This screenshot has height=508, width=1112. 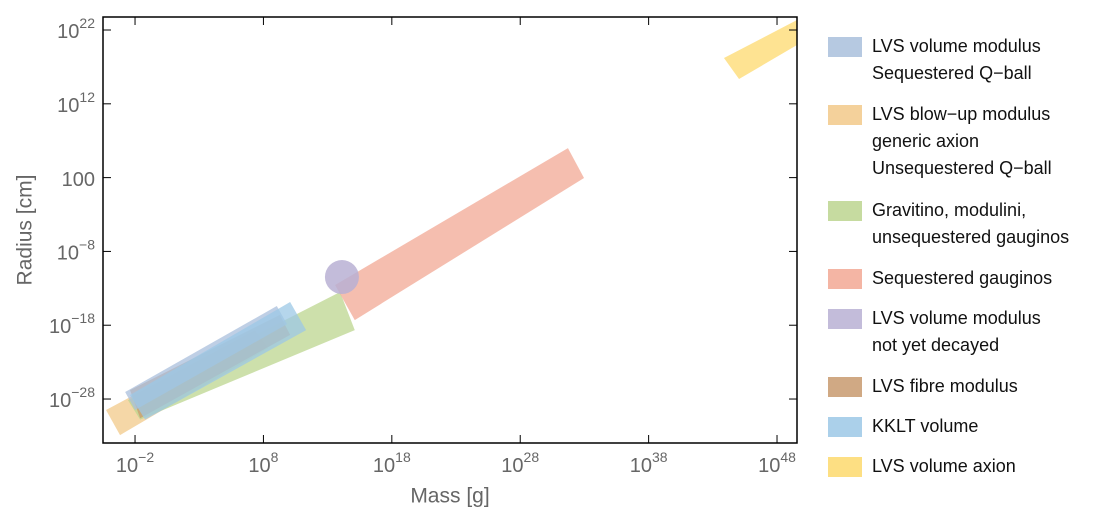 What do you see at coordinates (925, 426) in the screenshot?
I see `legend-label: KKLT volume` at bounding box center [925, 426].